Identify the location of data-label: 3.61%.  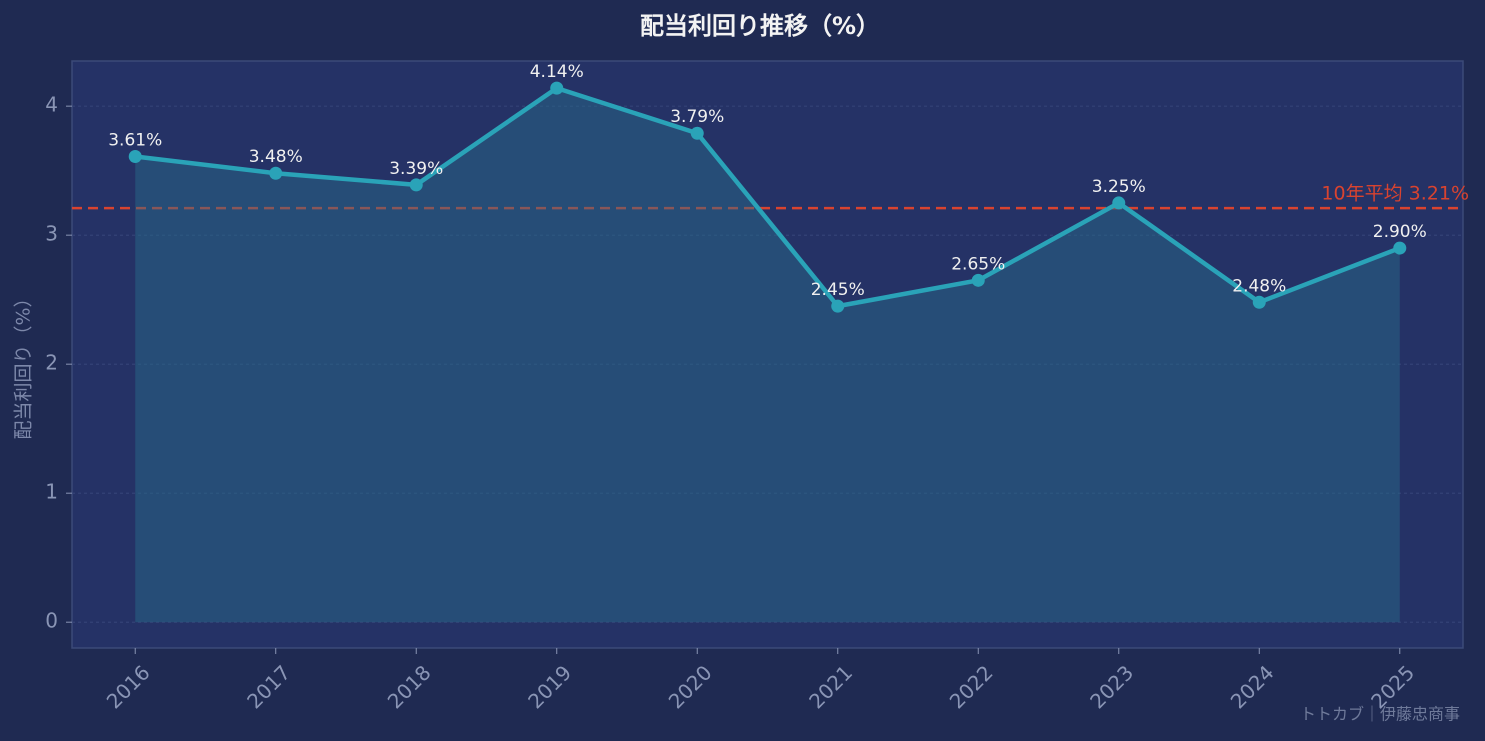
(135, 140).